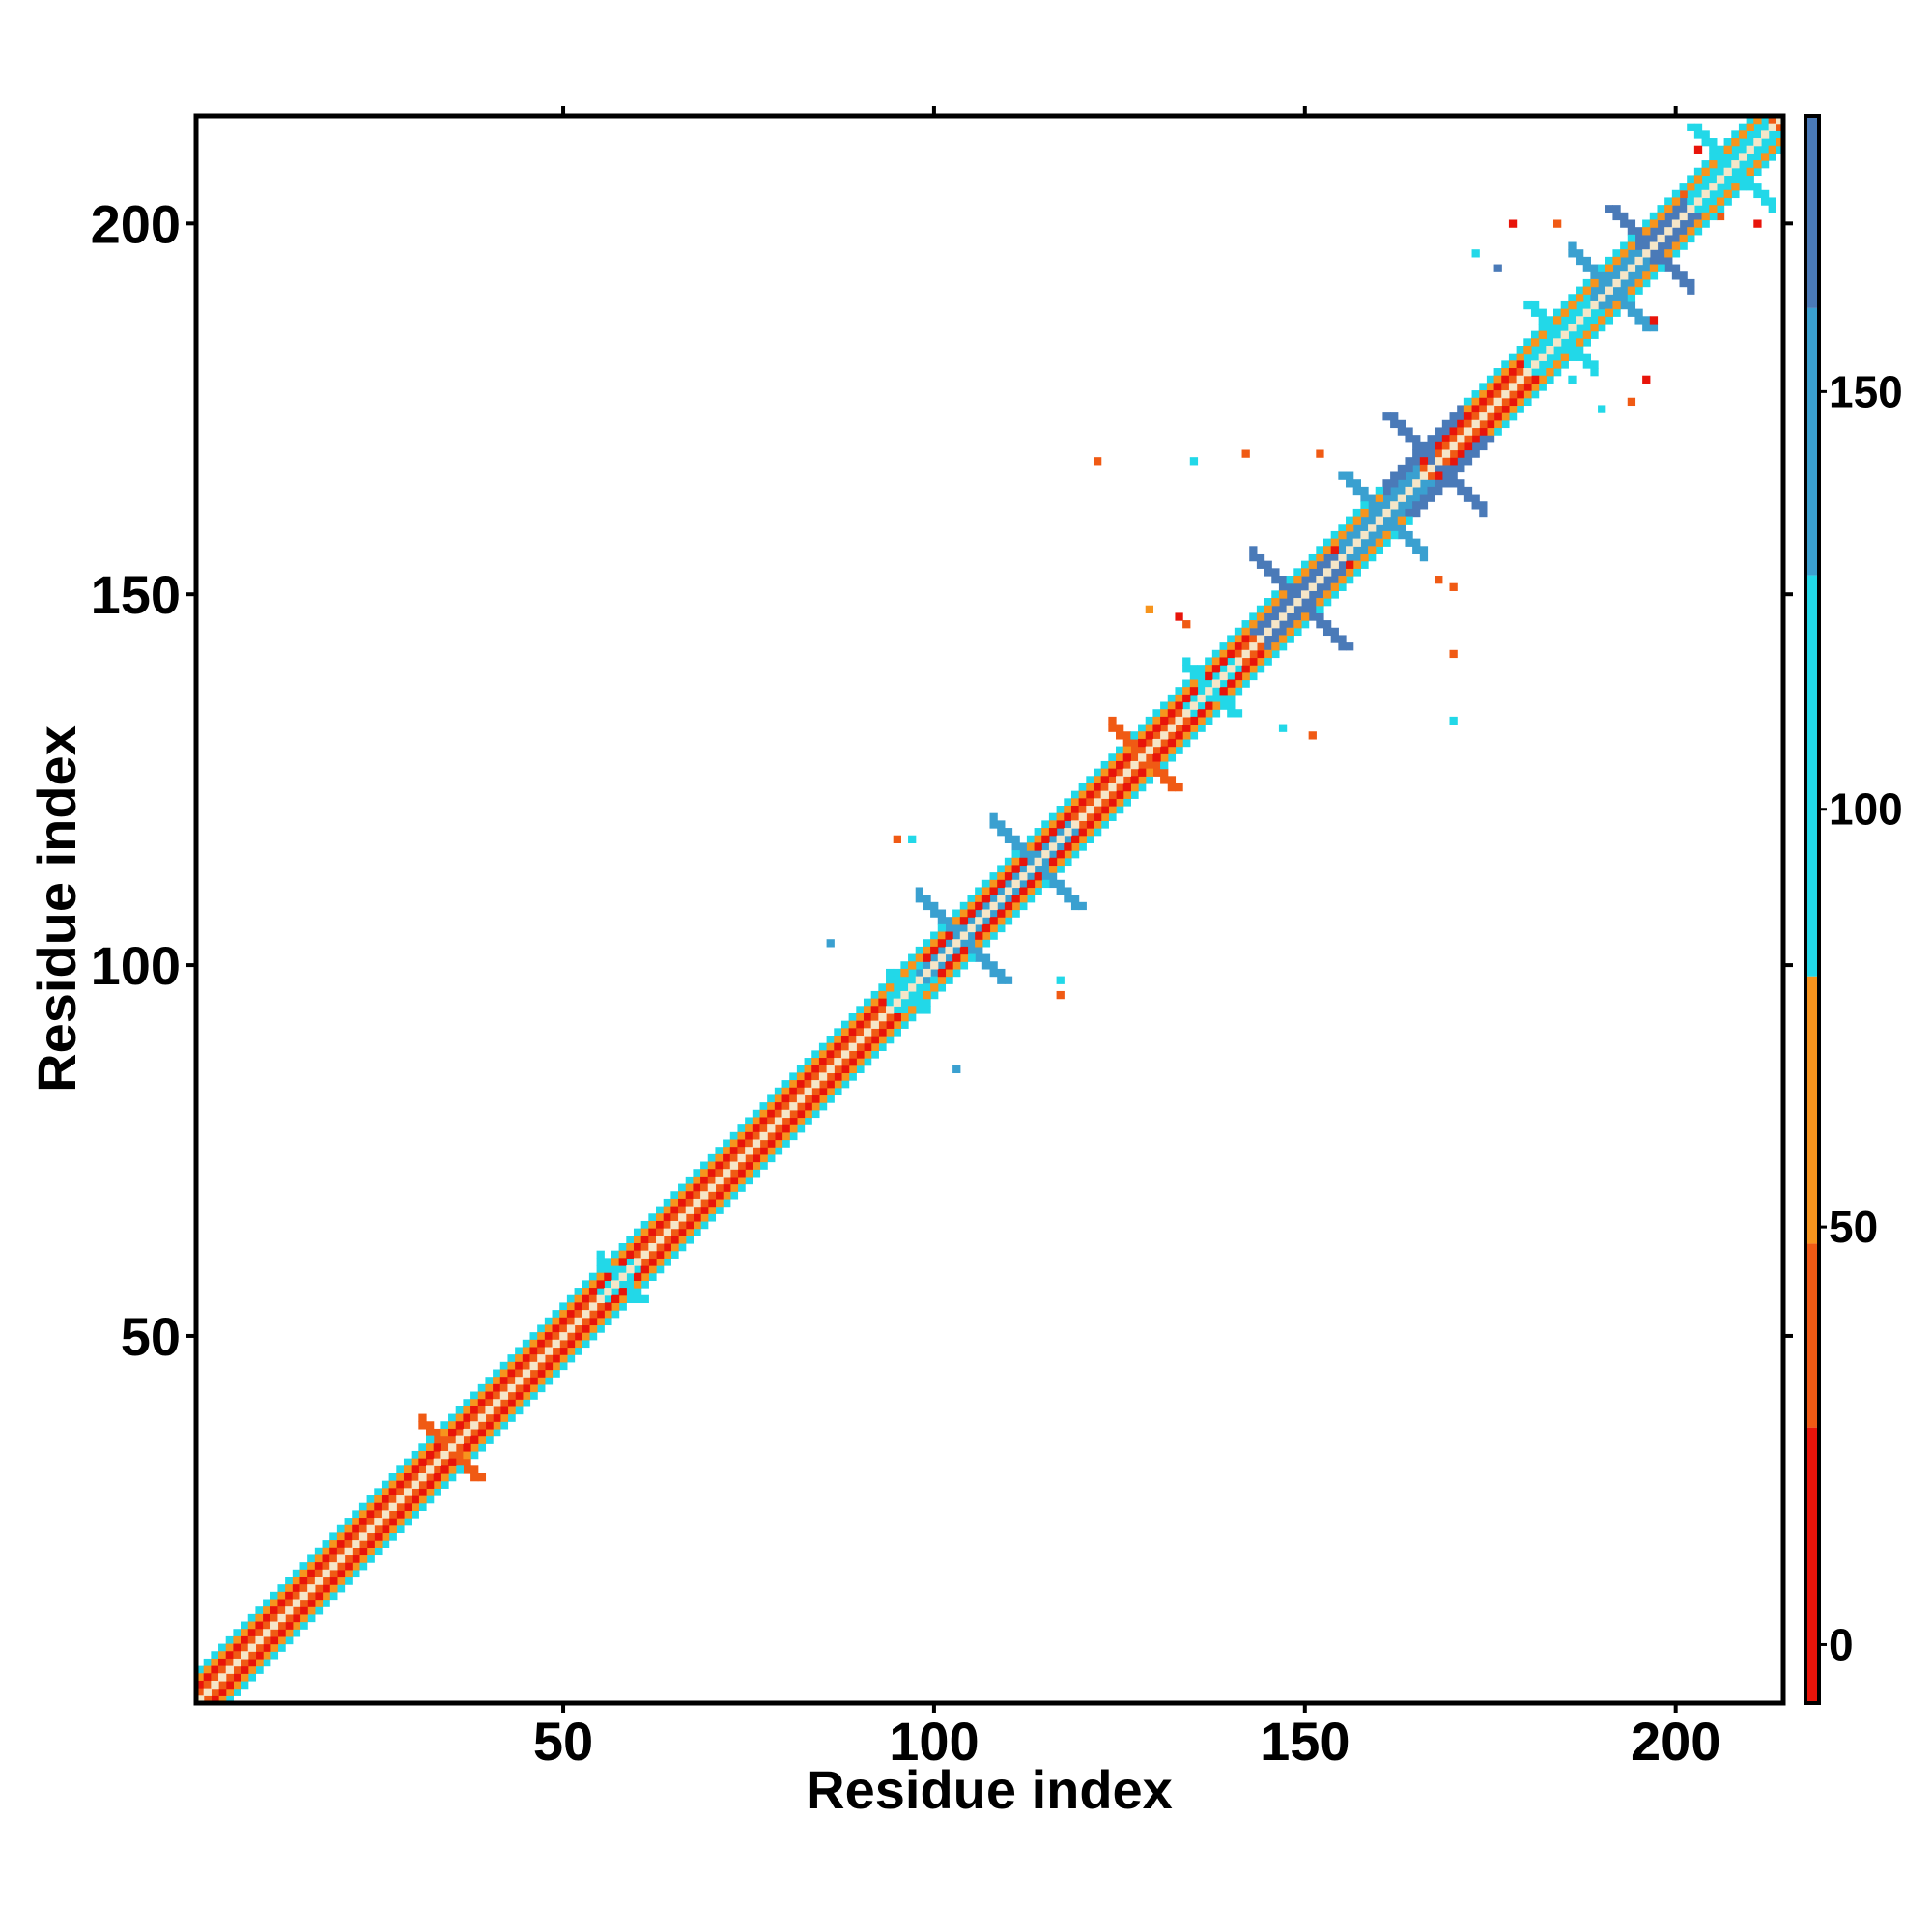 The height and width of the screenshot is (1932, 1932). I want to click on colorbar-band, so click(1812, 1110).